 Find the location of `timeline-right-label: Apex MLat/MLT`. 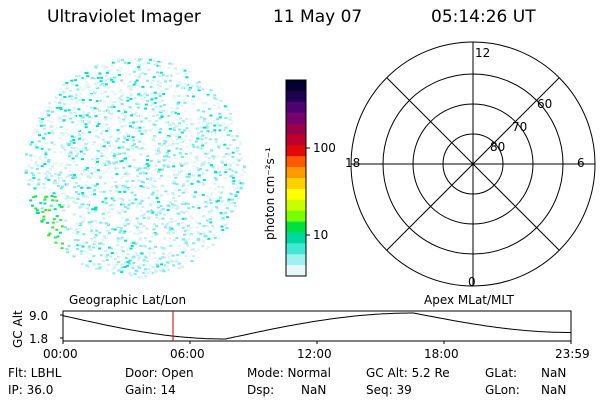

timeline-right-label: Apex MLat/MLT is located at coordinates (469, 300).